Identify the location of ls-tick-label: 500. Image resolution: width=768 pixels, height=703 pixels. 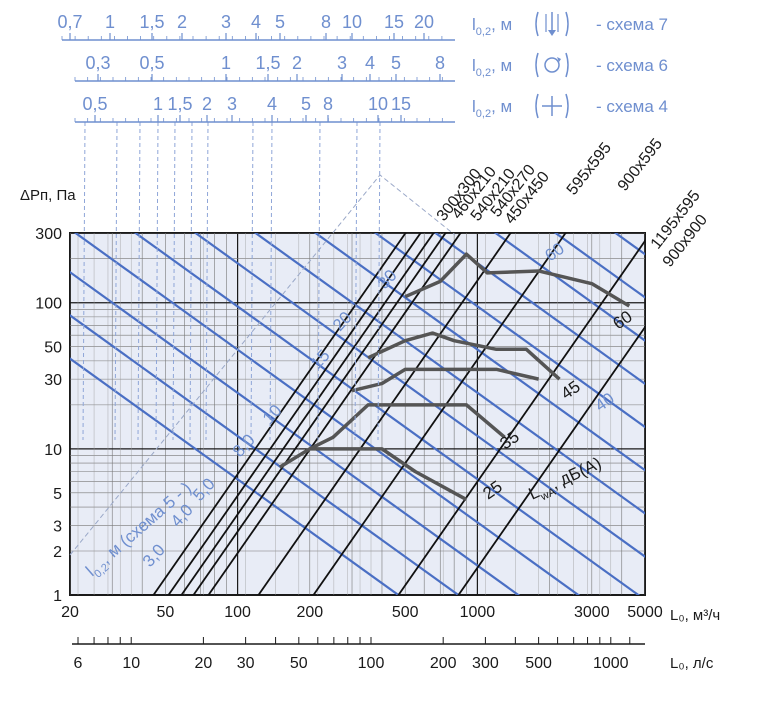
(538, 663).